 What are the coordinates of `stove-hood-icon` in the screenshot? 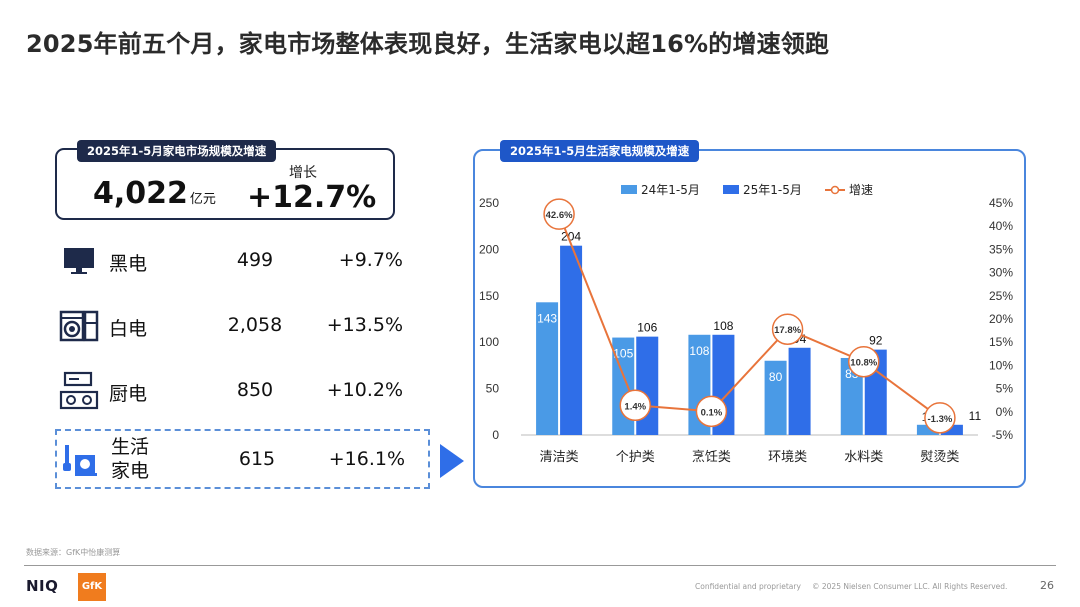 It's located at (79, 390).